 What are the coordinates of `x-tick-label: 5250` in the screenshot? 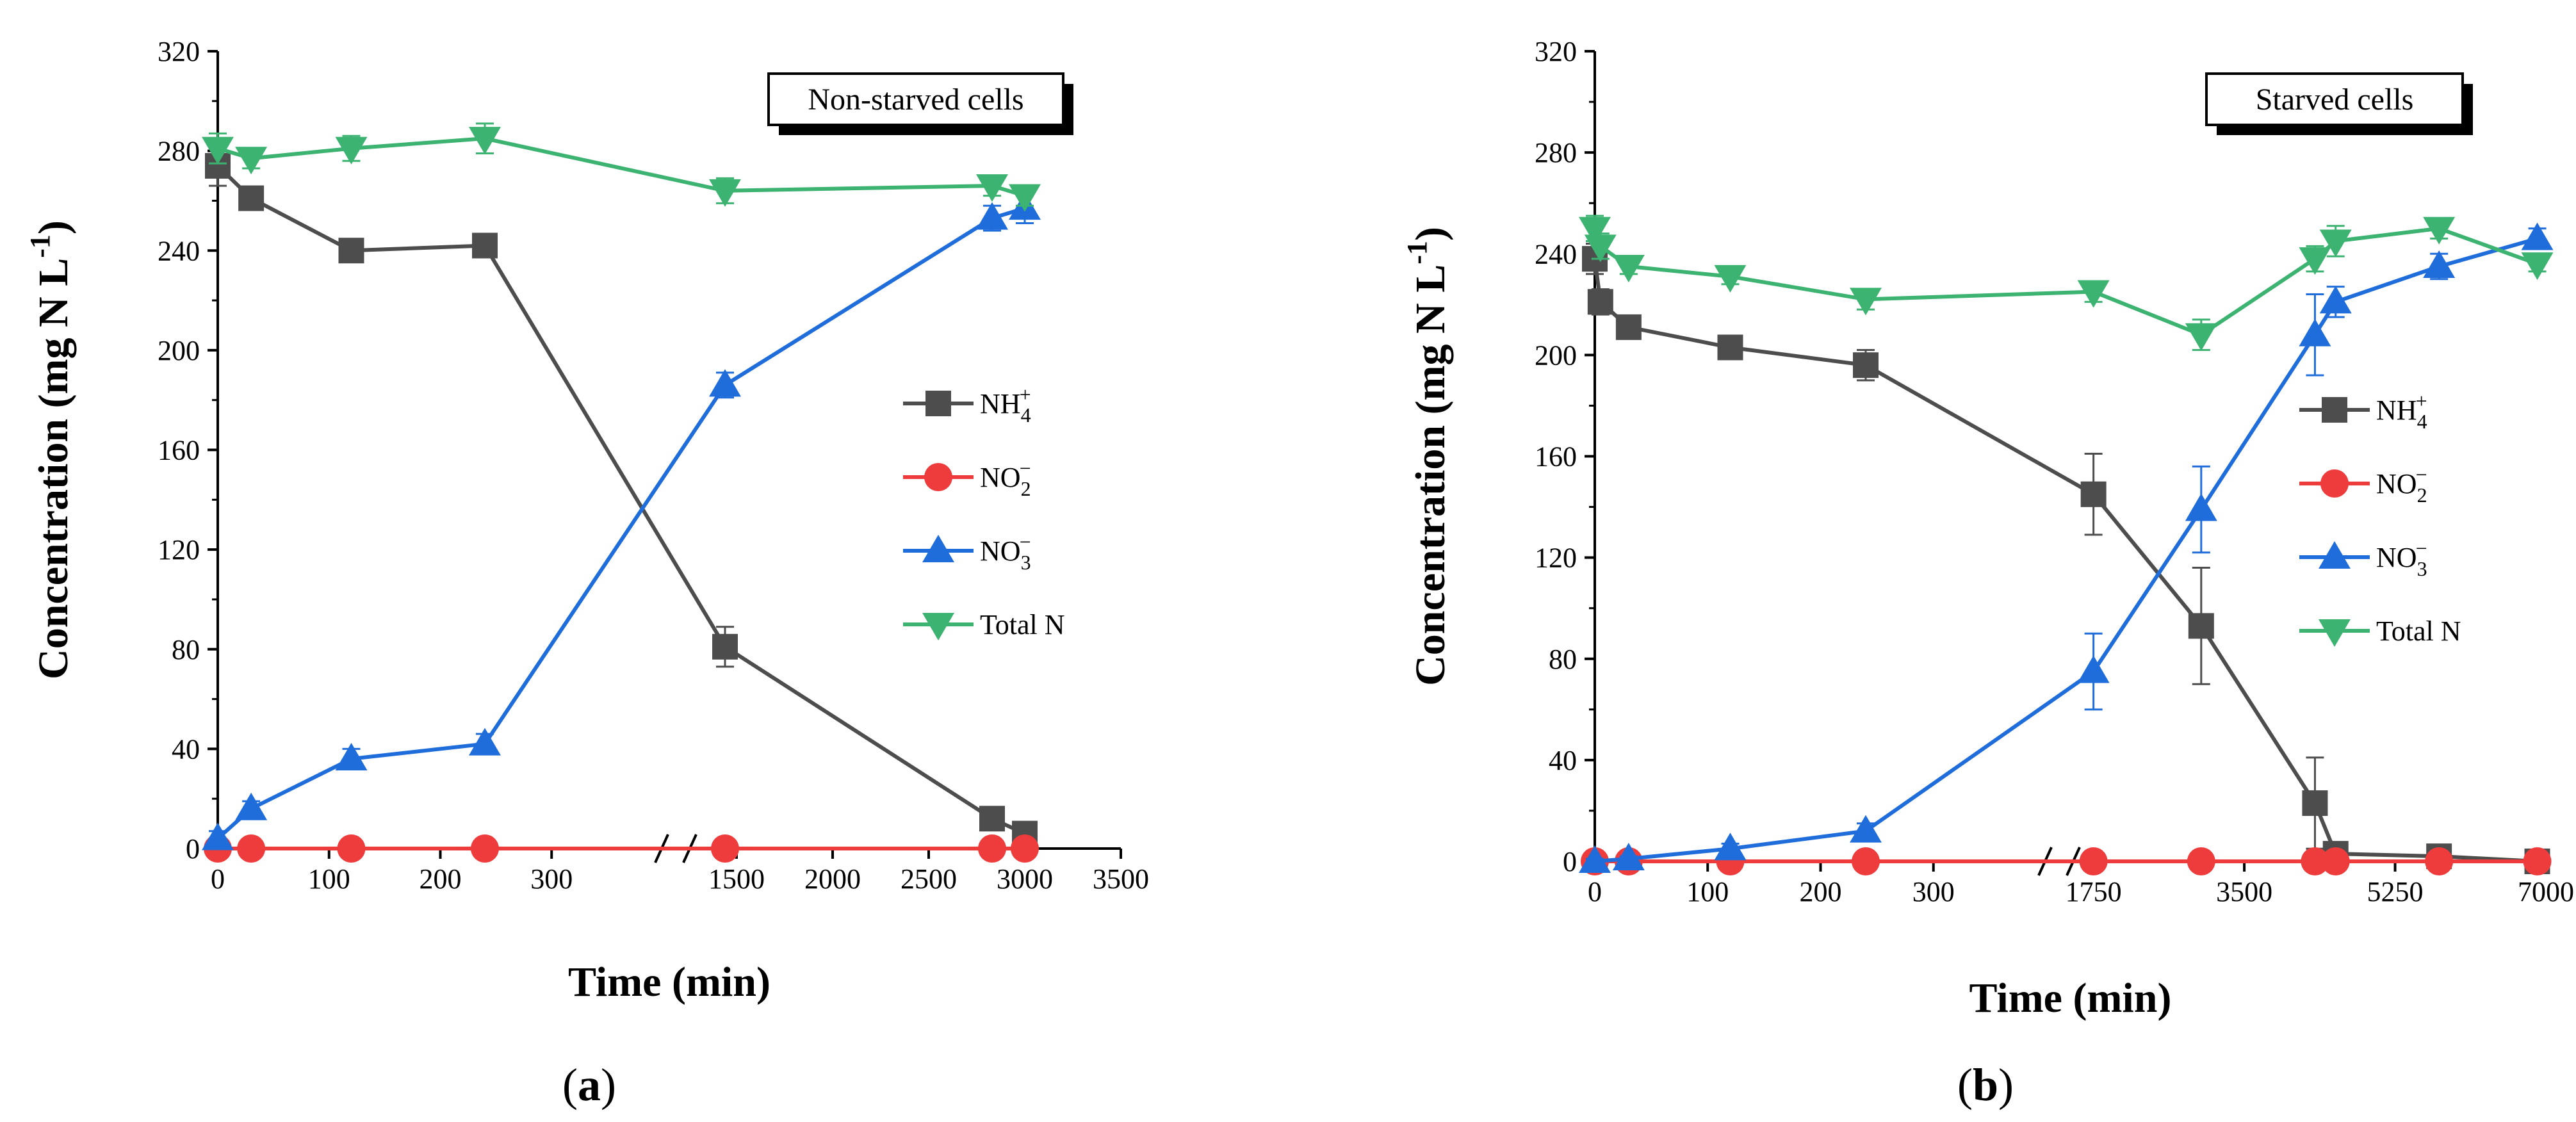 It's located at (2395, 891).